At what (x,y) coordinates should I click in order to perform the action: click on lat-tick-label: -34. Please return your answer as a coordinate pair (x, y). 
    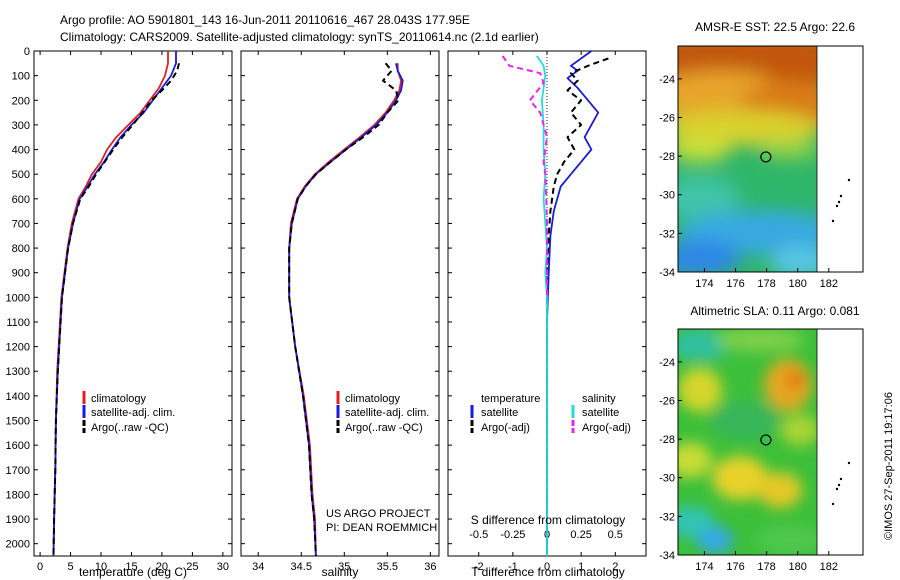
    Looking at the image, I should click on (667, 273).